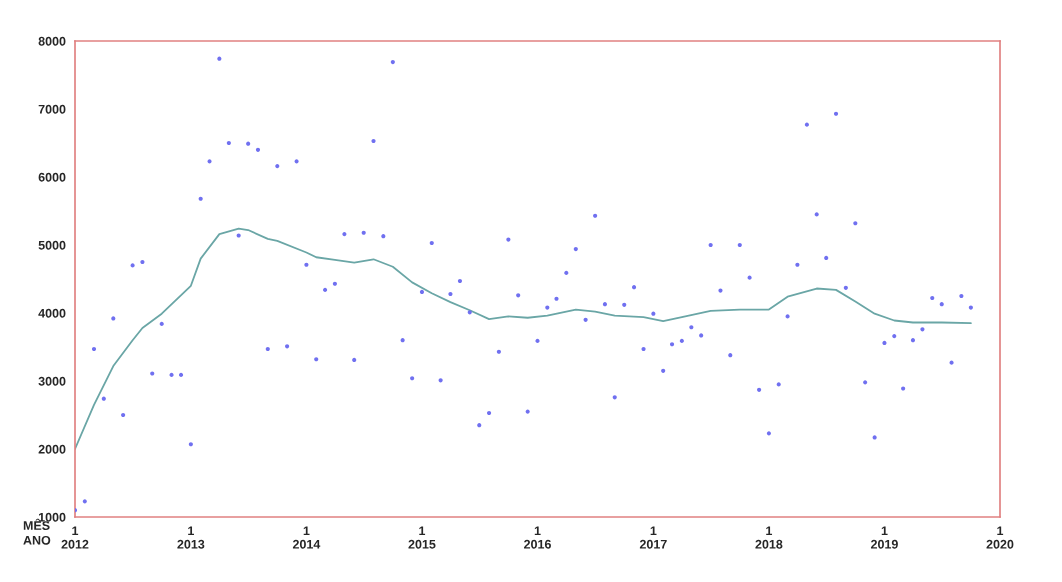 This screenshot has width=1062, height=582. What do you see at coordinates (769, 537) in the screenshot?
I see `x-tick-label: 1 2018` at bounding box center [769, 537].